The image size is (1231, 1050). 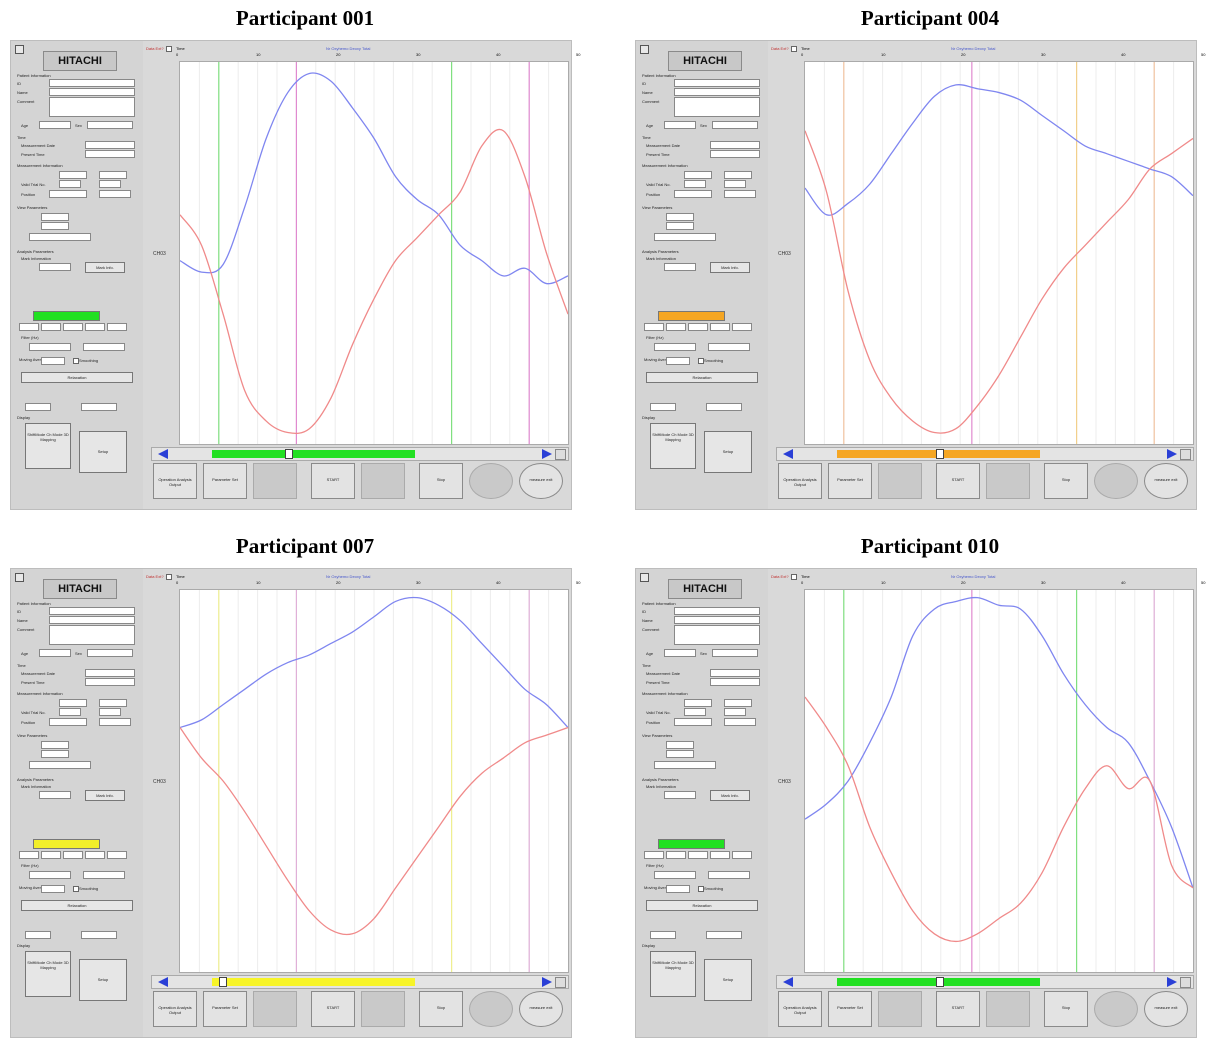 I want to click on measure-exit-button: measure exit, so click(x=541, y=1009).